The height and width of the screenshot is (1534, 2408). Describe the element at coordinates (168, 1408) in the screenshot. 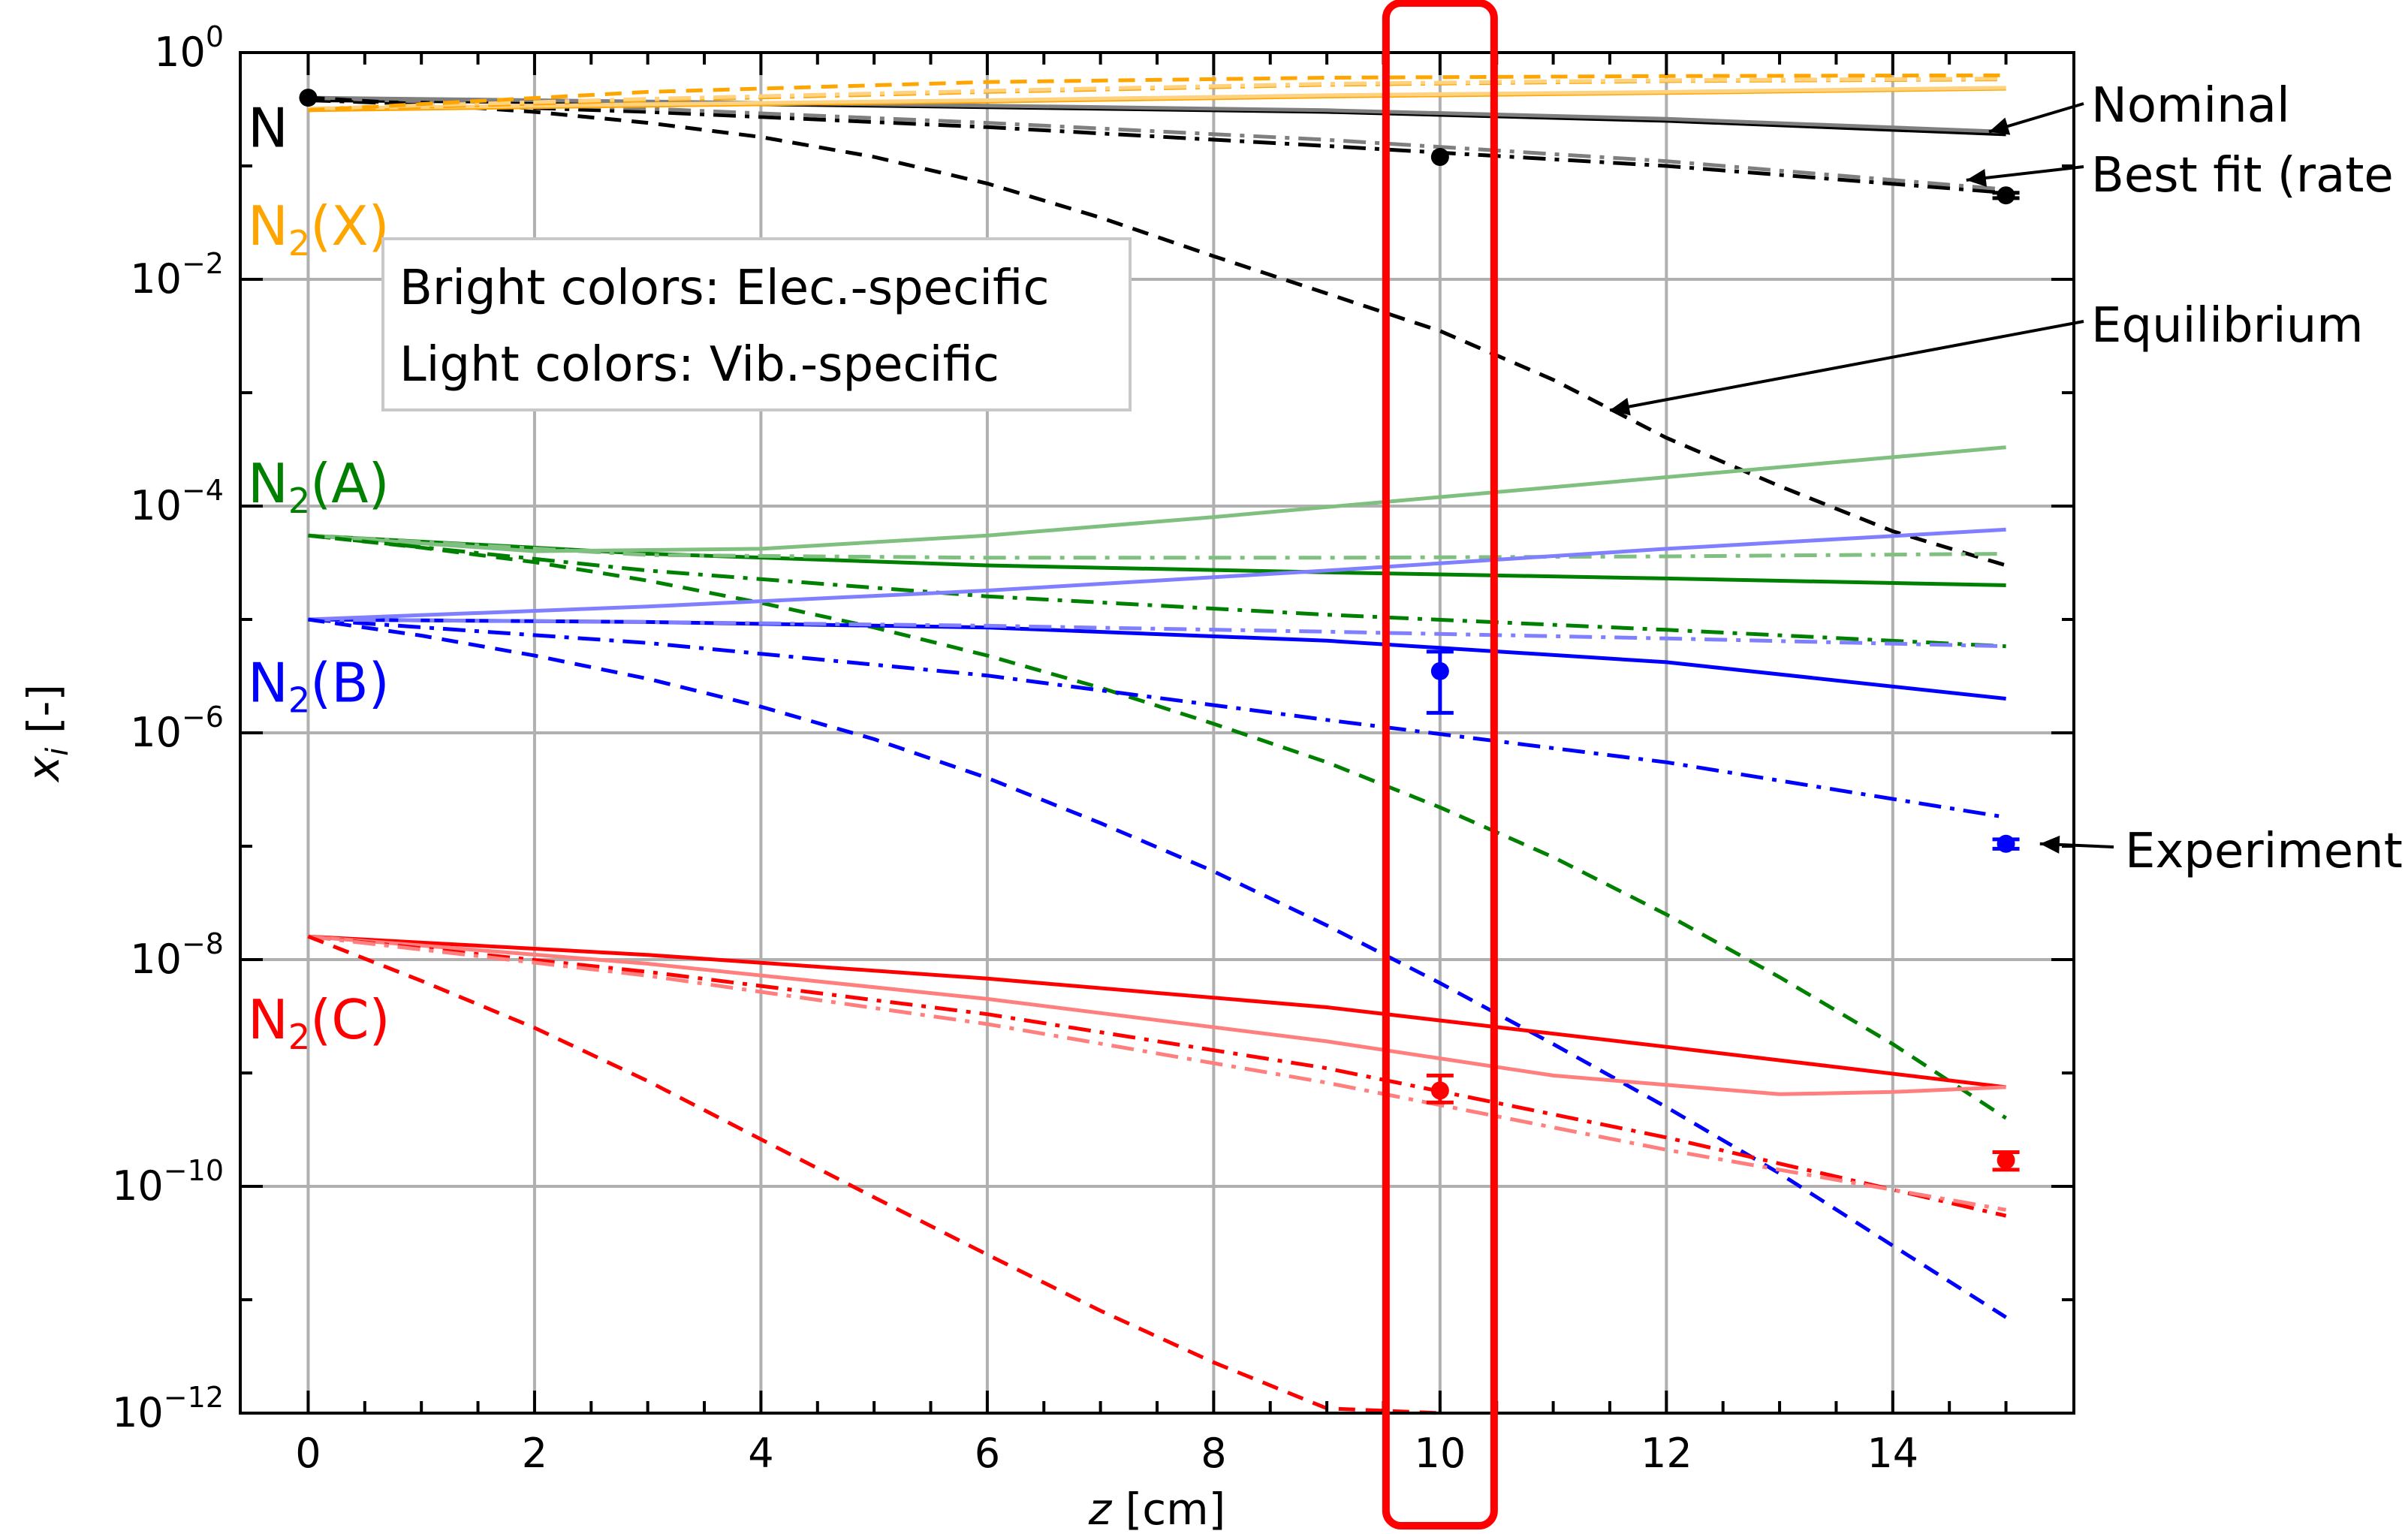

I see `y-tick-label: 10⁻¹²` at that location.